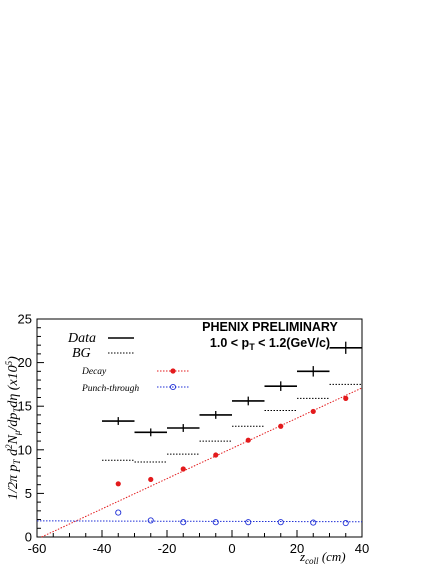 This screenshot has width=436, height=564. Describe the element at coordinates (9, 446) in the screenshot. I see `y-label-part-4: 2` at that location.